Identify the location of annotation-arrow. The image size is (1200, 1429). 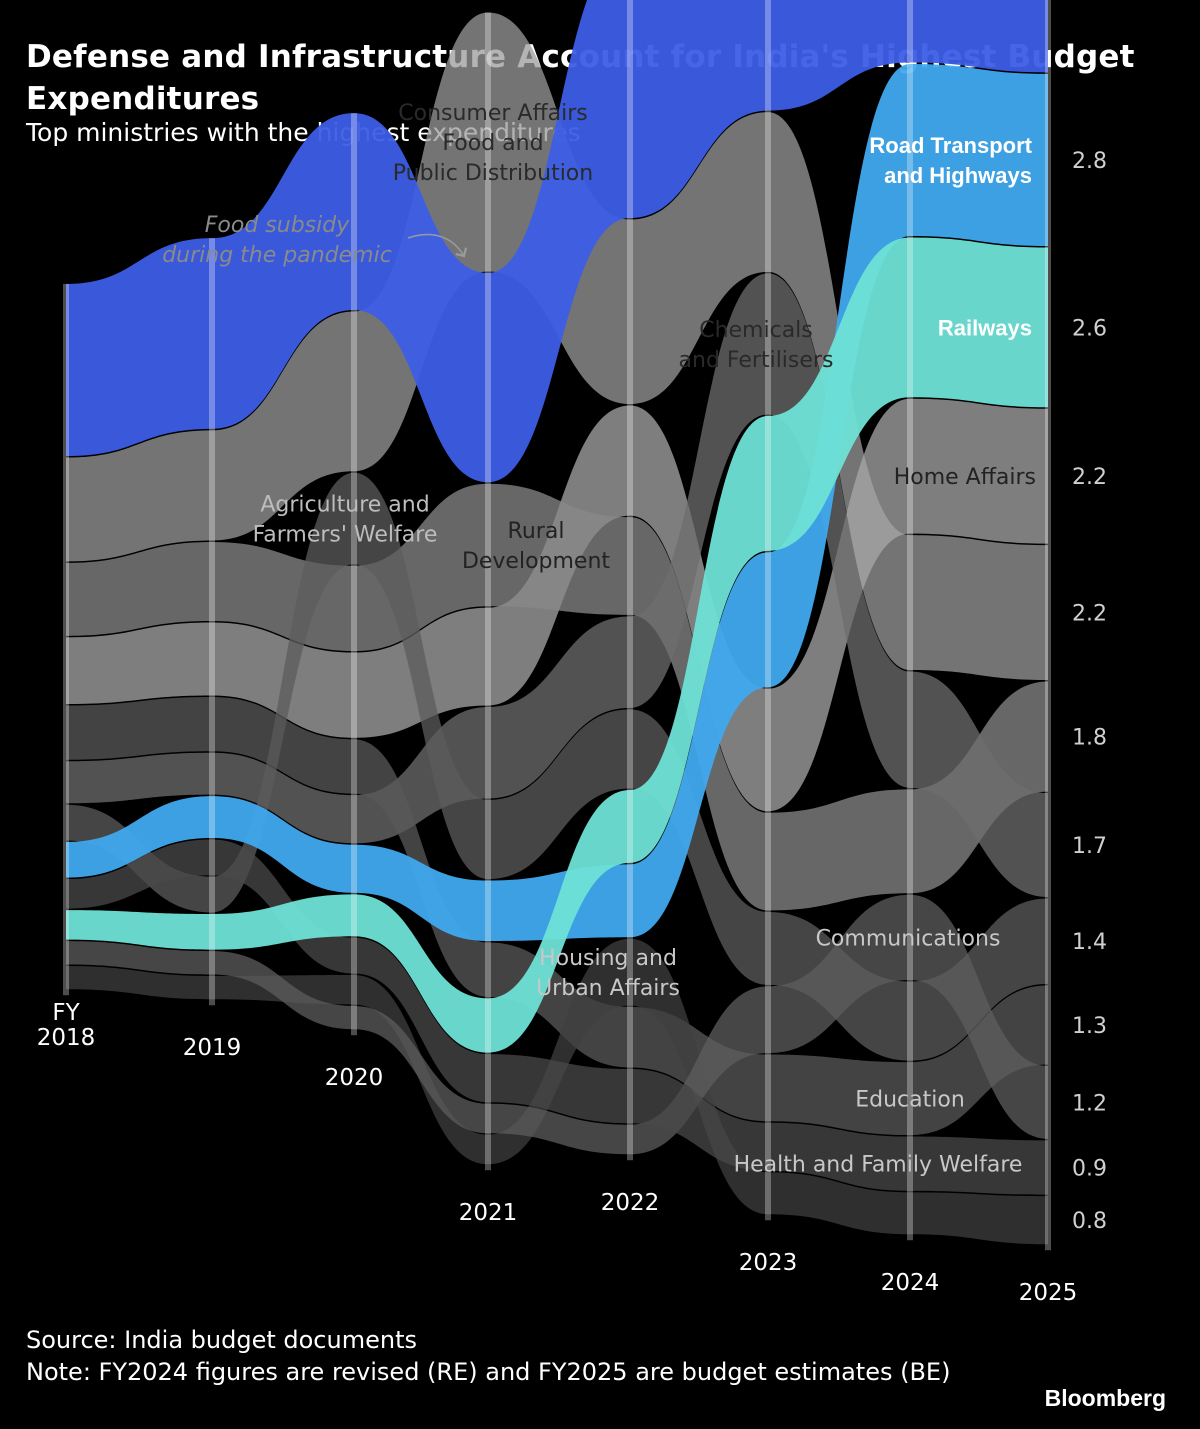
(437, 245).